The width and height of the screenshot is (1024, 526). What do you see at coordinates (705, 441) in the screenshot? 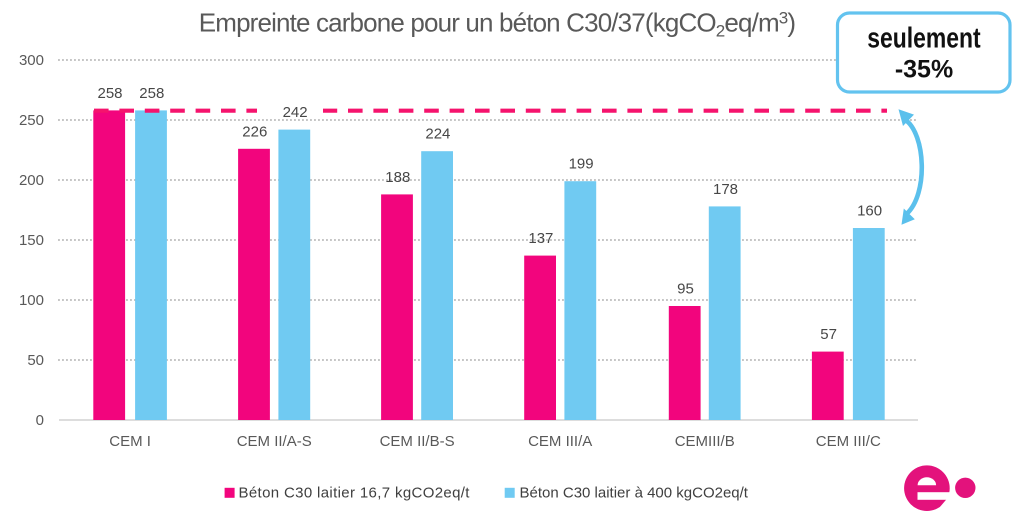
I see `svg-text: CEMIII/B` at bounding box center [705, 441].